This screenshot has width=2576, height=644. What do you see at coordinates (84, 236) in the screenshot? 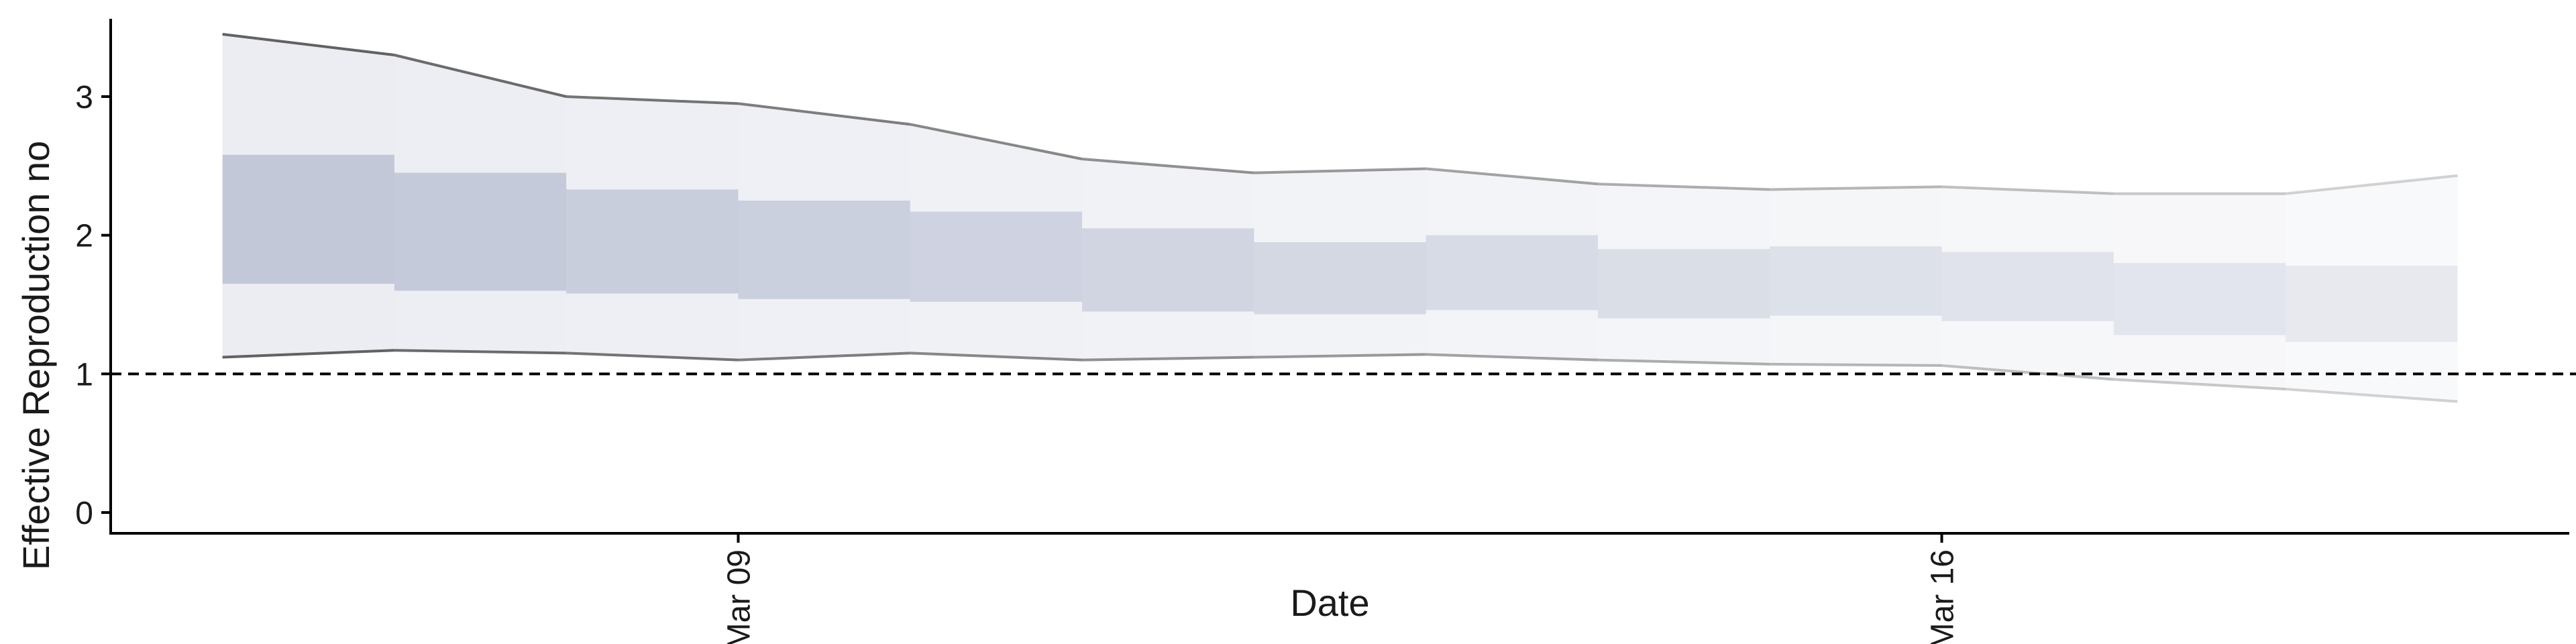
I see `y-tick-label: 2` at bounding box center [84, 236].